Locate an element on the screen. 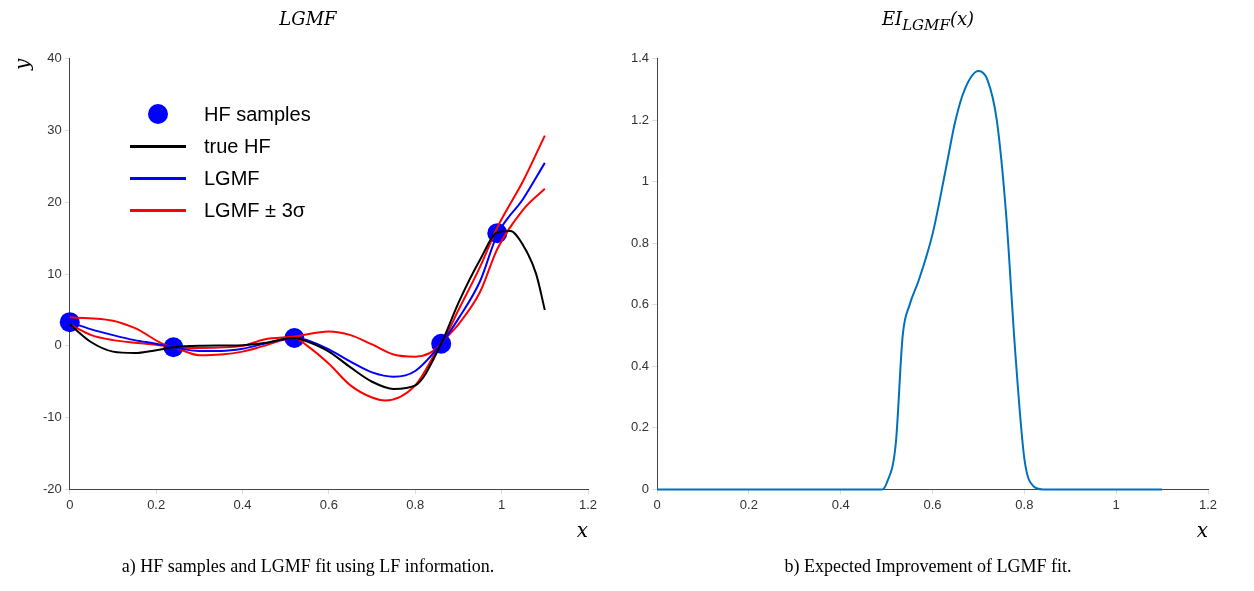  chart-title: LGMF is located at coordinates (308, 19).